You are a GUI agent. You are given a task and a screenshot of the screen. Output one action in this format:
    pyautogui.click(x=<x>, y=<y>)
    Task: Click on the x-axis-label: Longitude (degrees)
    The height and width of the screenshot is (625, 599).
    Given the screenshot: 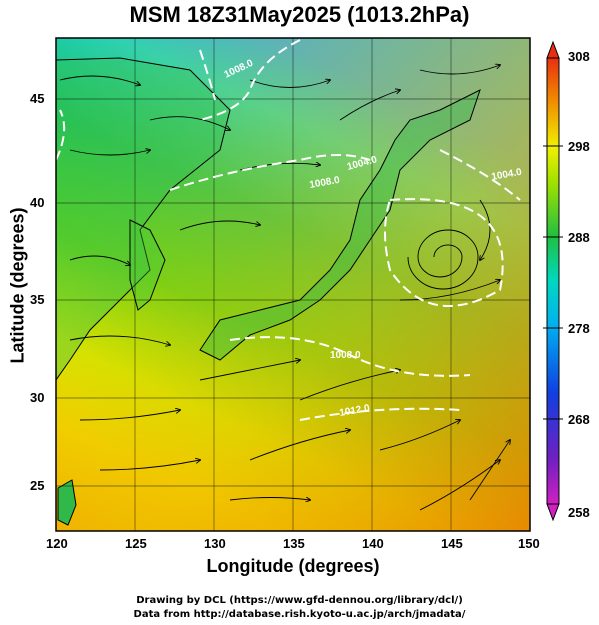 What is the action you would take?
    pyautogui.click(x=293, y=566)
    